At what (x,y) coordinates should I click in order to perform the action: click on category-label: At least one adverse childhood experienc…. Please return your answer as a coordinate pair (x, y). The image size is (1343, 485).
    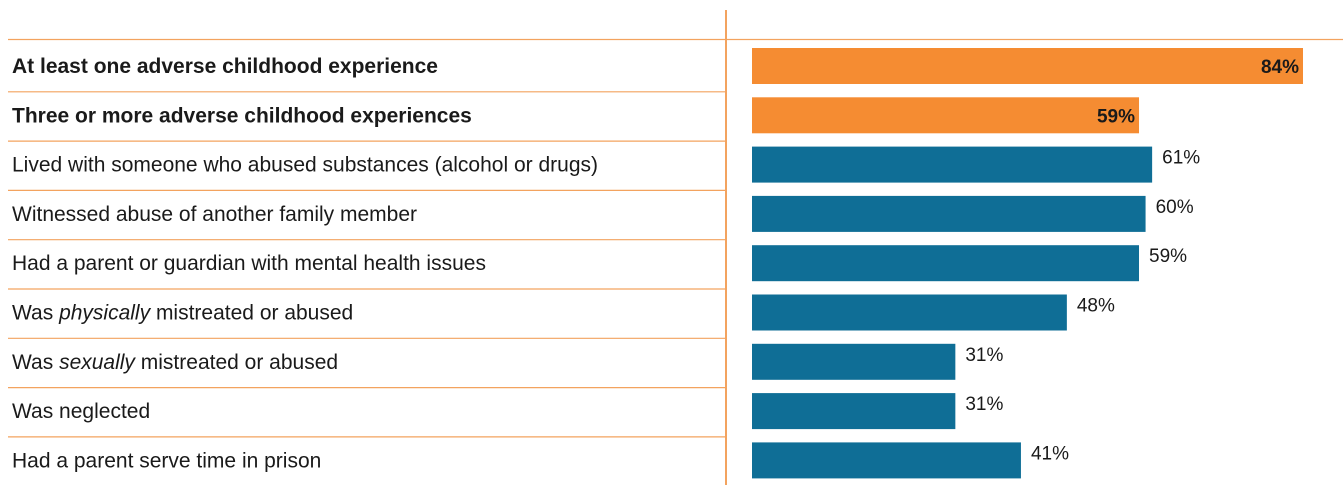
    Looking at the image, I should click on (225, 66).